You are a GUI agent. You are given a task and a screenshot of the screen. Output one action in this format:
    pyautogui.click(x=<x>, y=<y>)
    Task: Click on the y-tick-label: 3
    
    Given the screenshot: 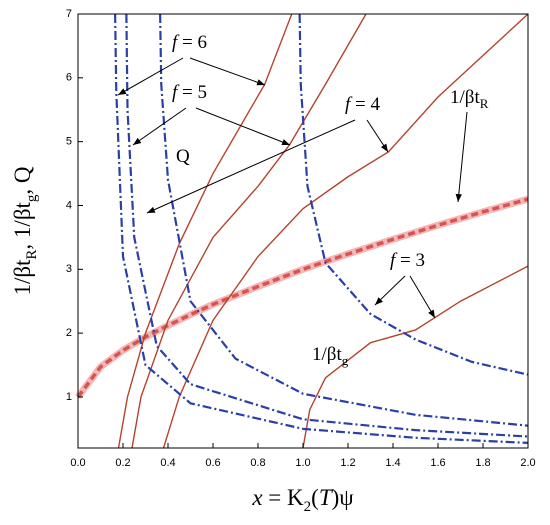 What is the action you would take?
    pyautogui.click(x=69, y=269)
    